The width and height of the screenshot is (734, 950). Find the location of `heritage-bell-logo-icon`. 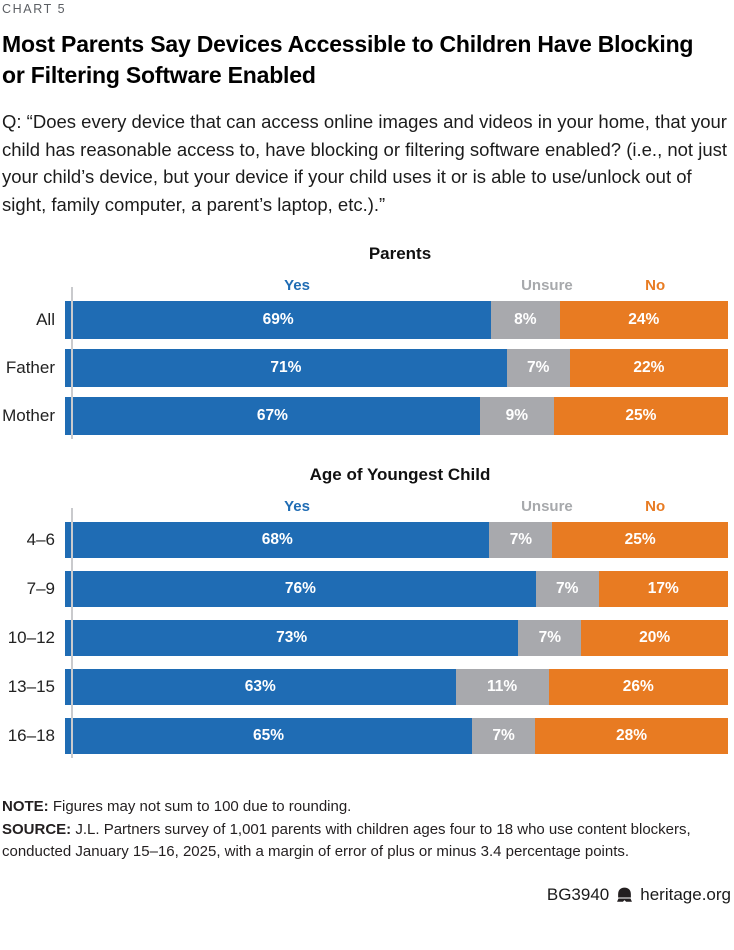

heritage-bell-logo-icon is located at coordinates (625, 894).